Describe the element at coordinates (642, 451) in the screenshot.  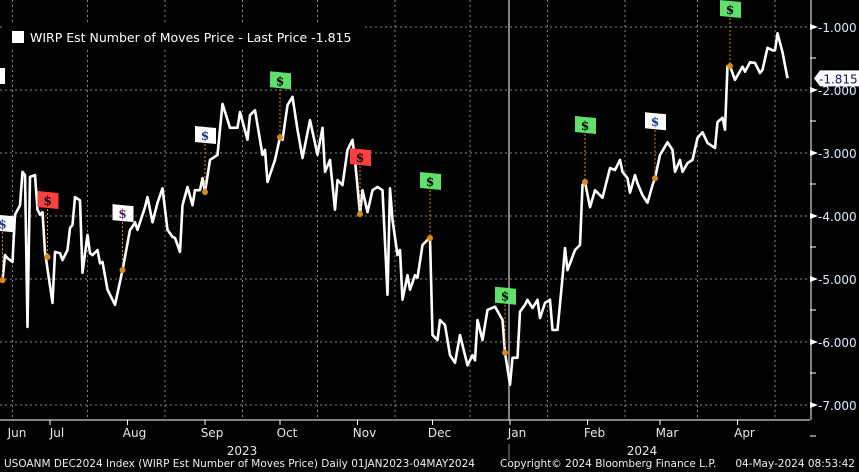
I see `year-label: 2024` at that location.